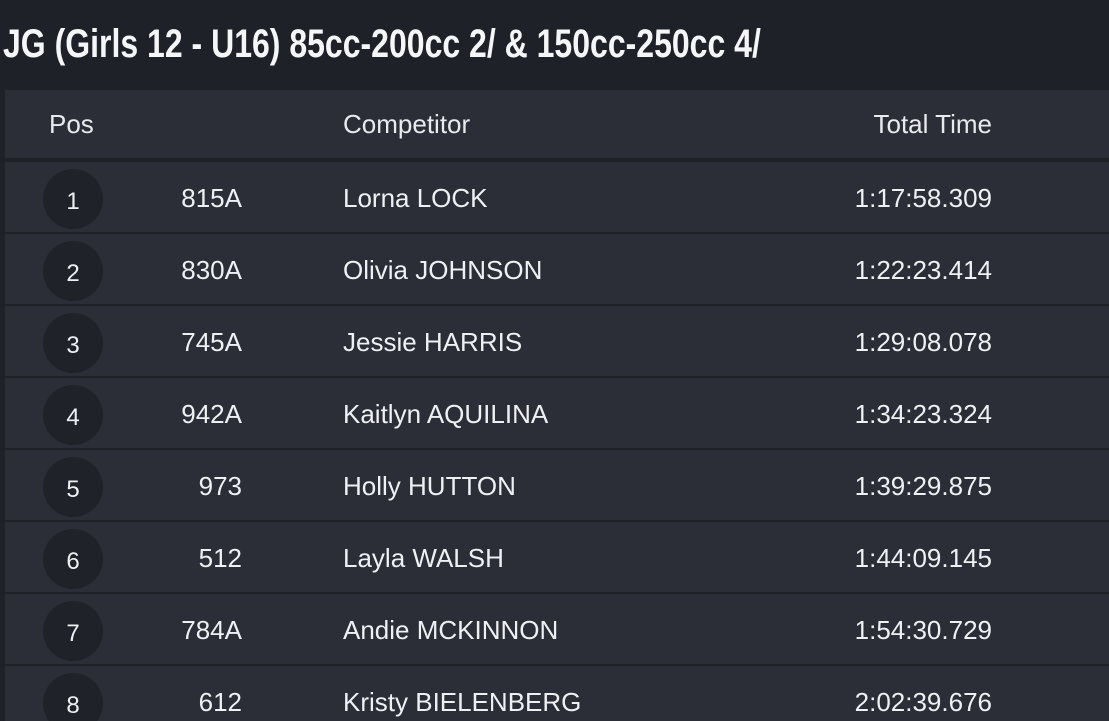 The height and width of the screenshot is (721, 1109). Describe the element at coordinates (73, 415) in the screenshot. I see `position-badge: 4` at that location.